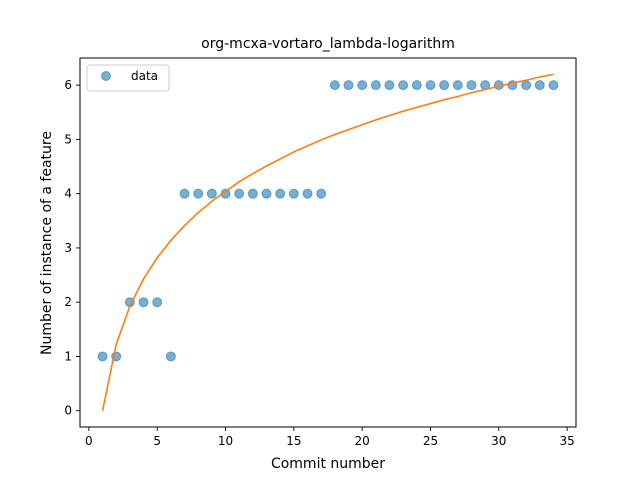  Describe the element at coordinates (566, 441) in the screenshot. I see `x-tick-label: 35` at that location.